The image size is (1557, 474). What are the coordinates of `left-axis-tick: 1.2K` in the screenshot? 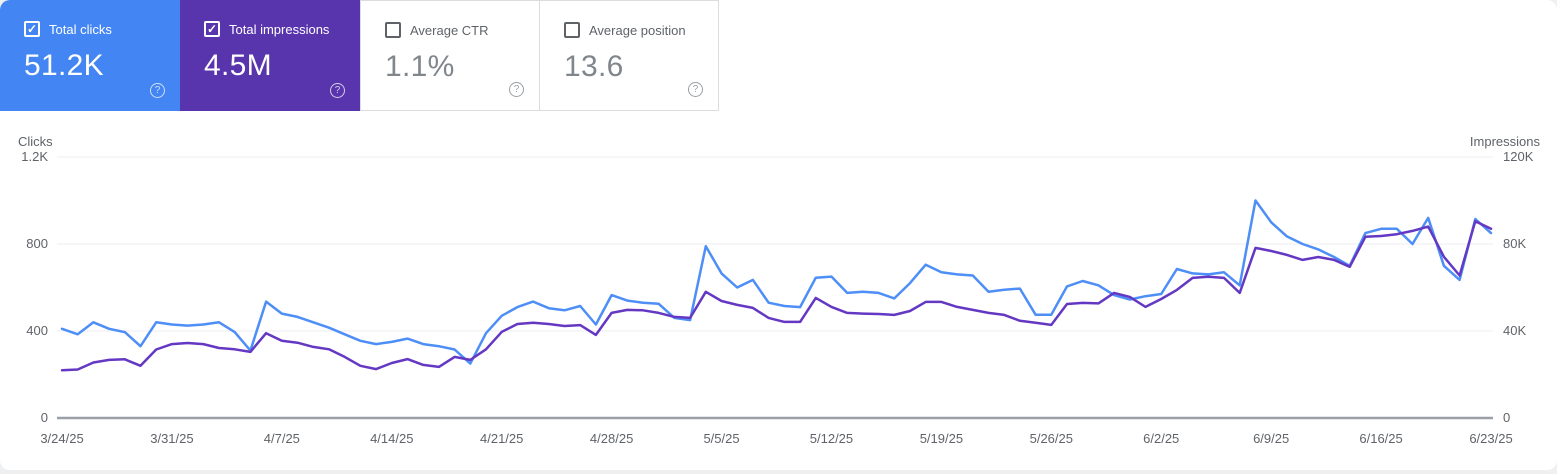 It's located at (34, 156).